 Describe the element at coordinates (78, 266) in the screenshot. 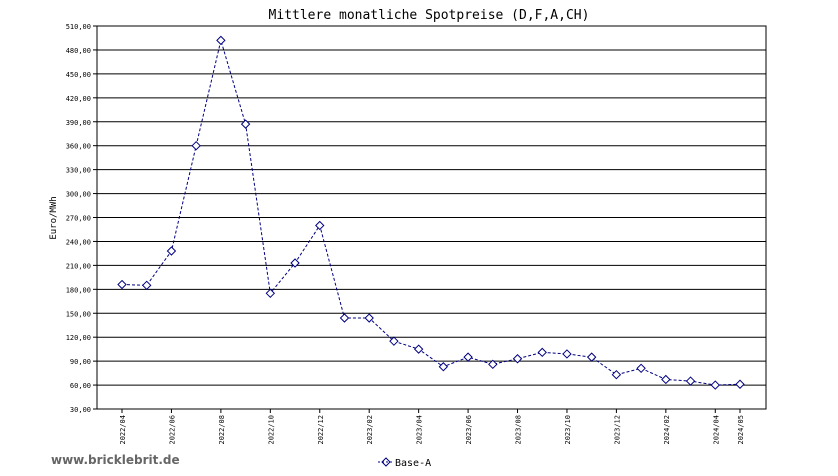

I see `y-tick-label: 210,00` at that location.